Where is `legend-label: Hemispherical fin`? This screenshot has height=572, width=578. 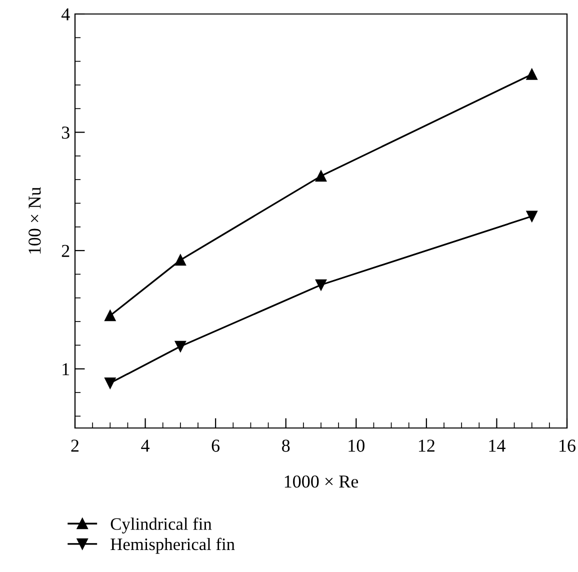
legend-label: Hemispherical fin is located at coordinates (172, 546).